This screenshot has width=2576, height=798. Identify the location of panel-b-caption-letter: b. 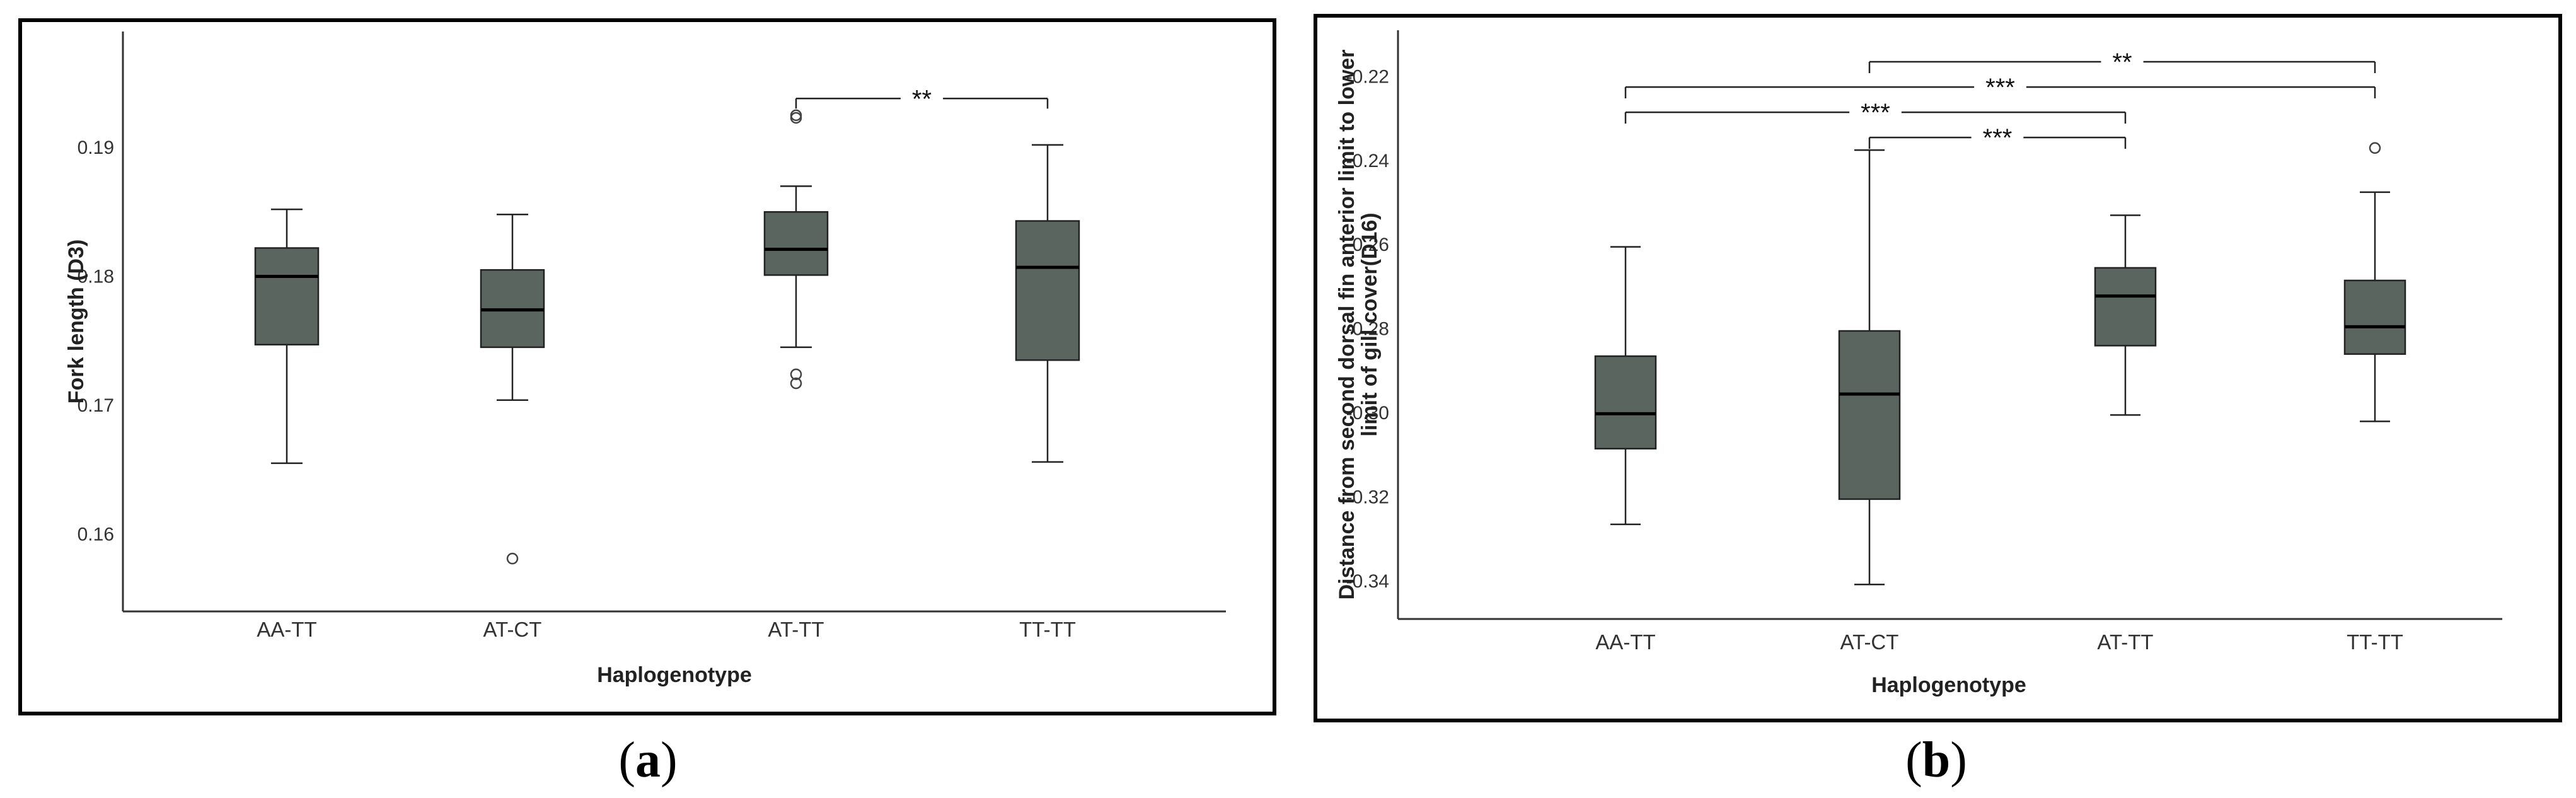
(1937, 760).